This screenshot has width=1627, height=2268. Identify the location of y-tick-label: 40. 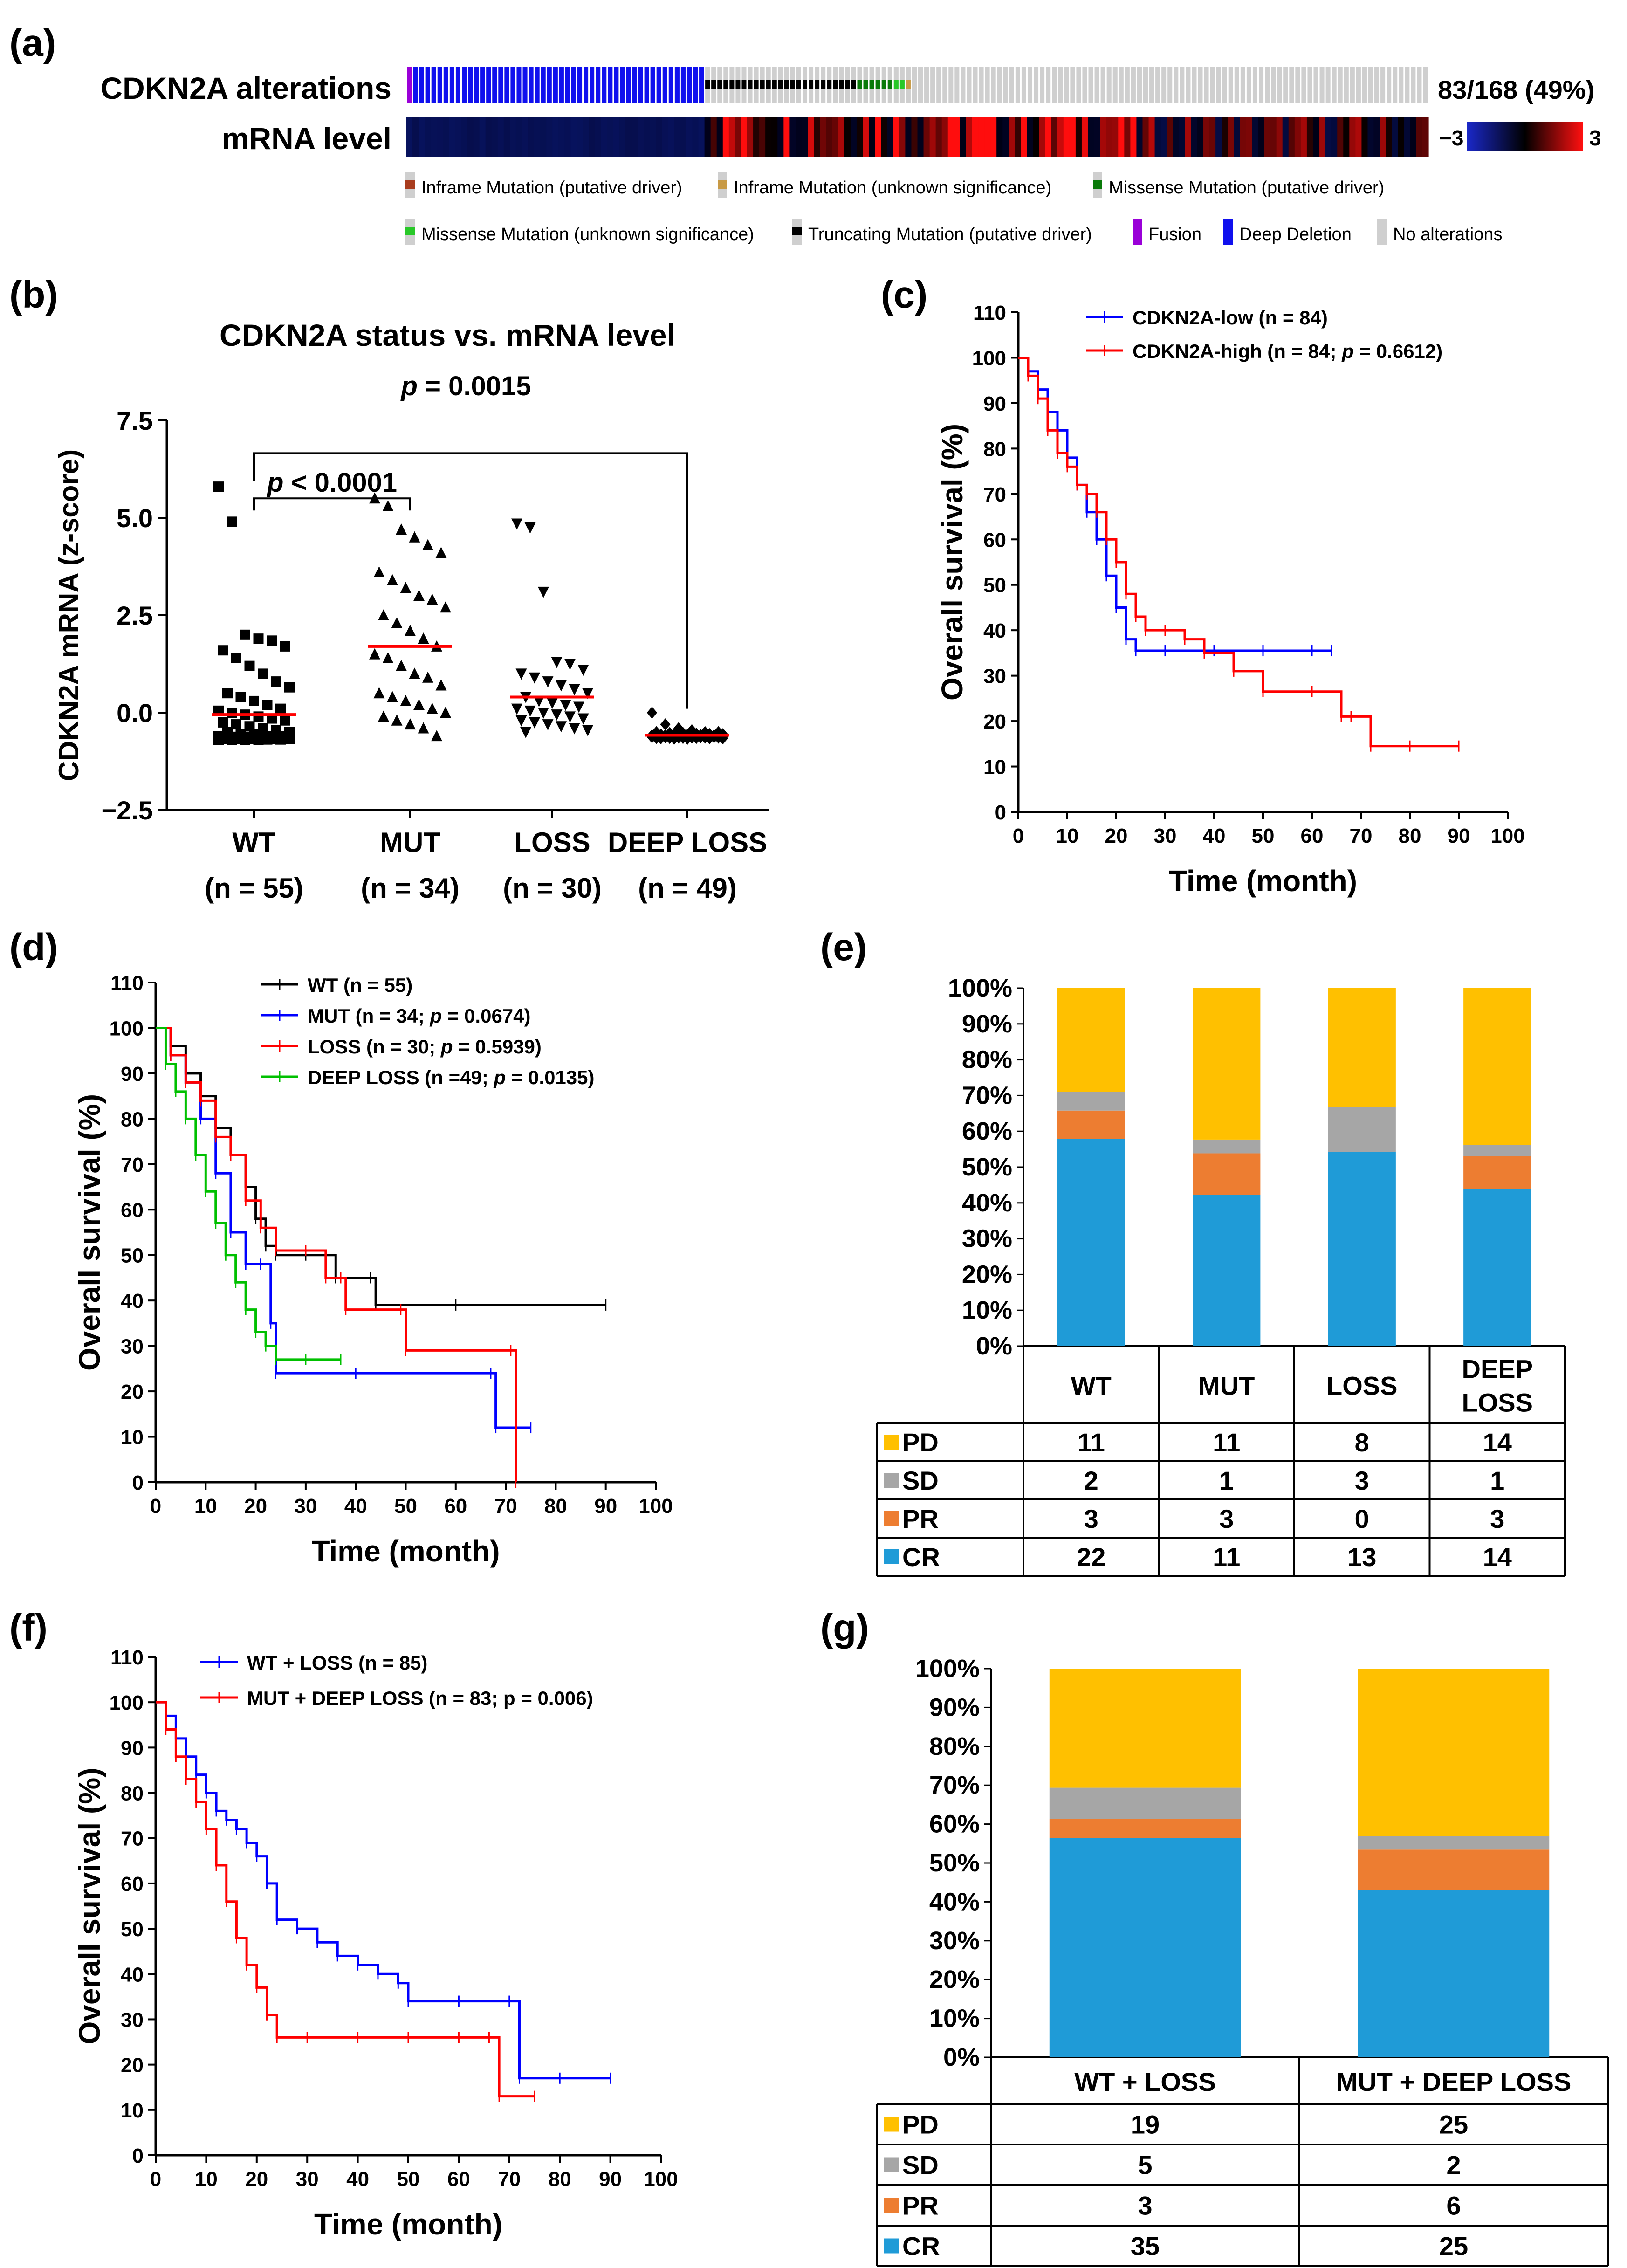
(994, 631).